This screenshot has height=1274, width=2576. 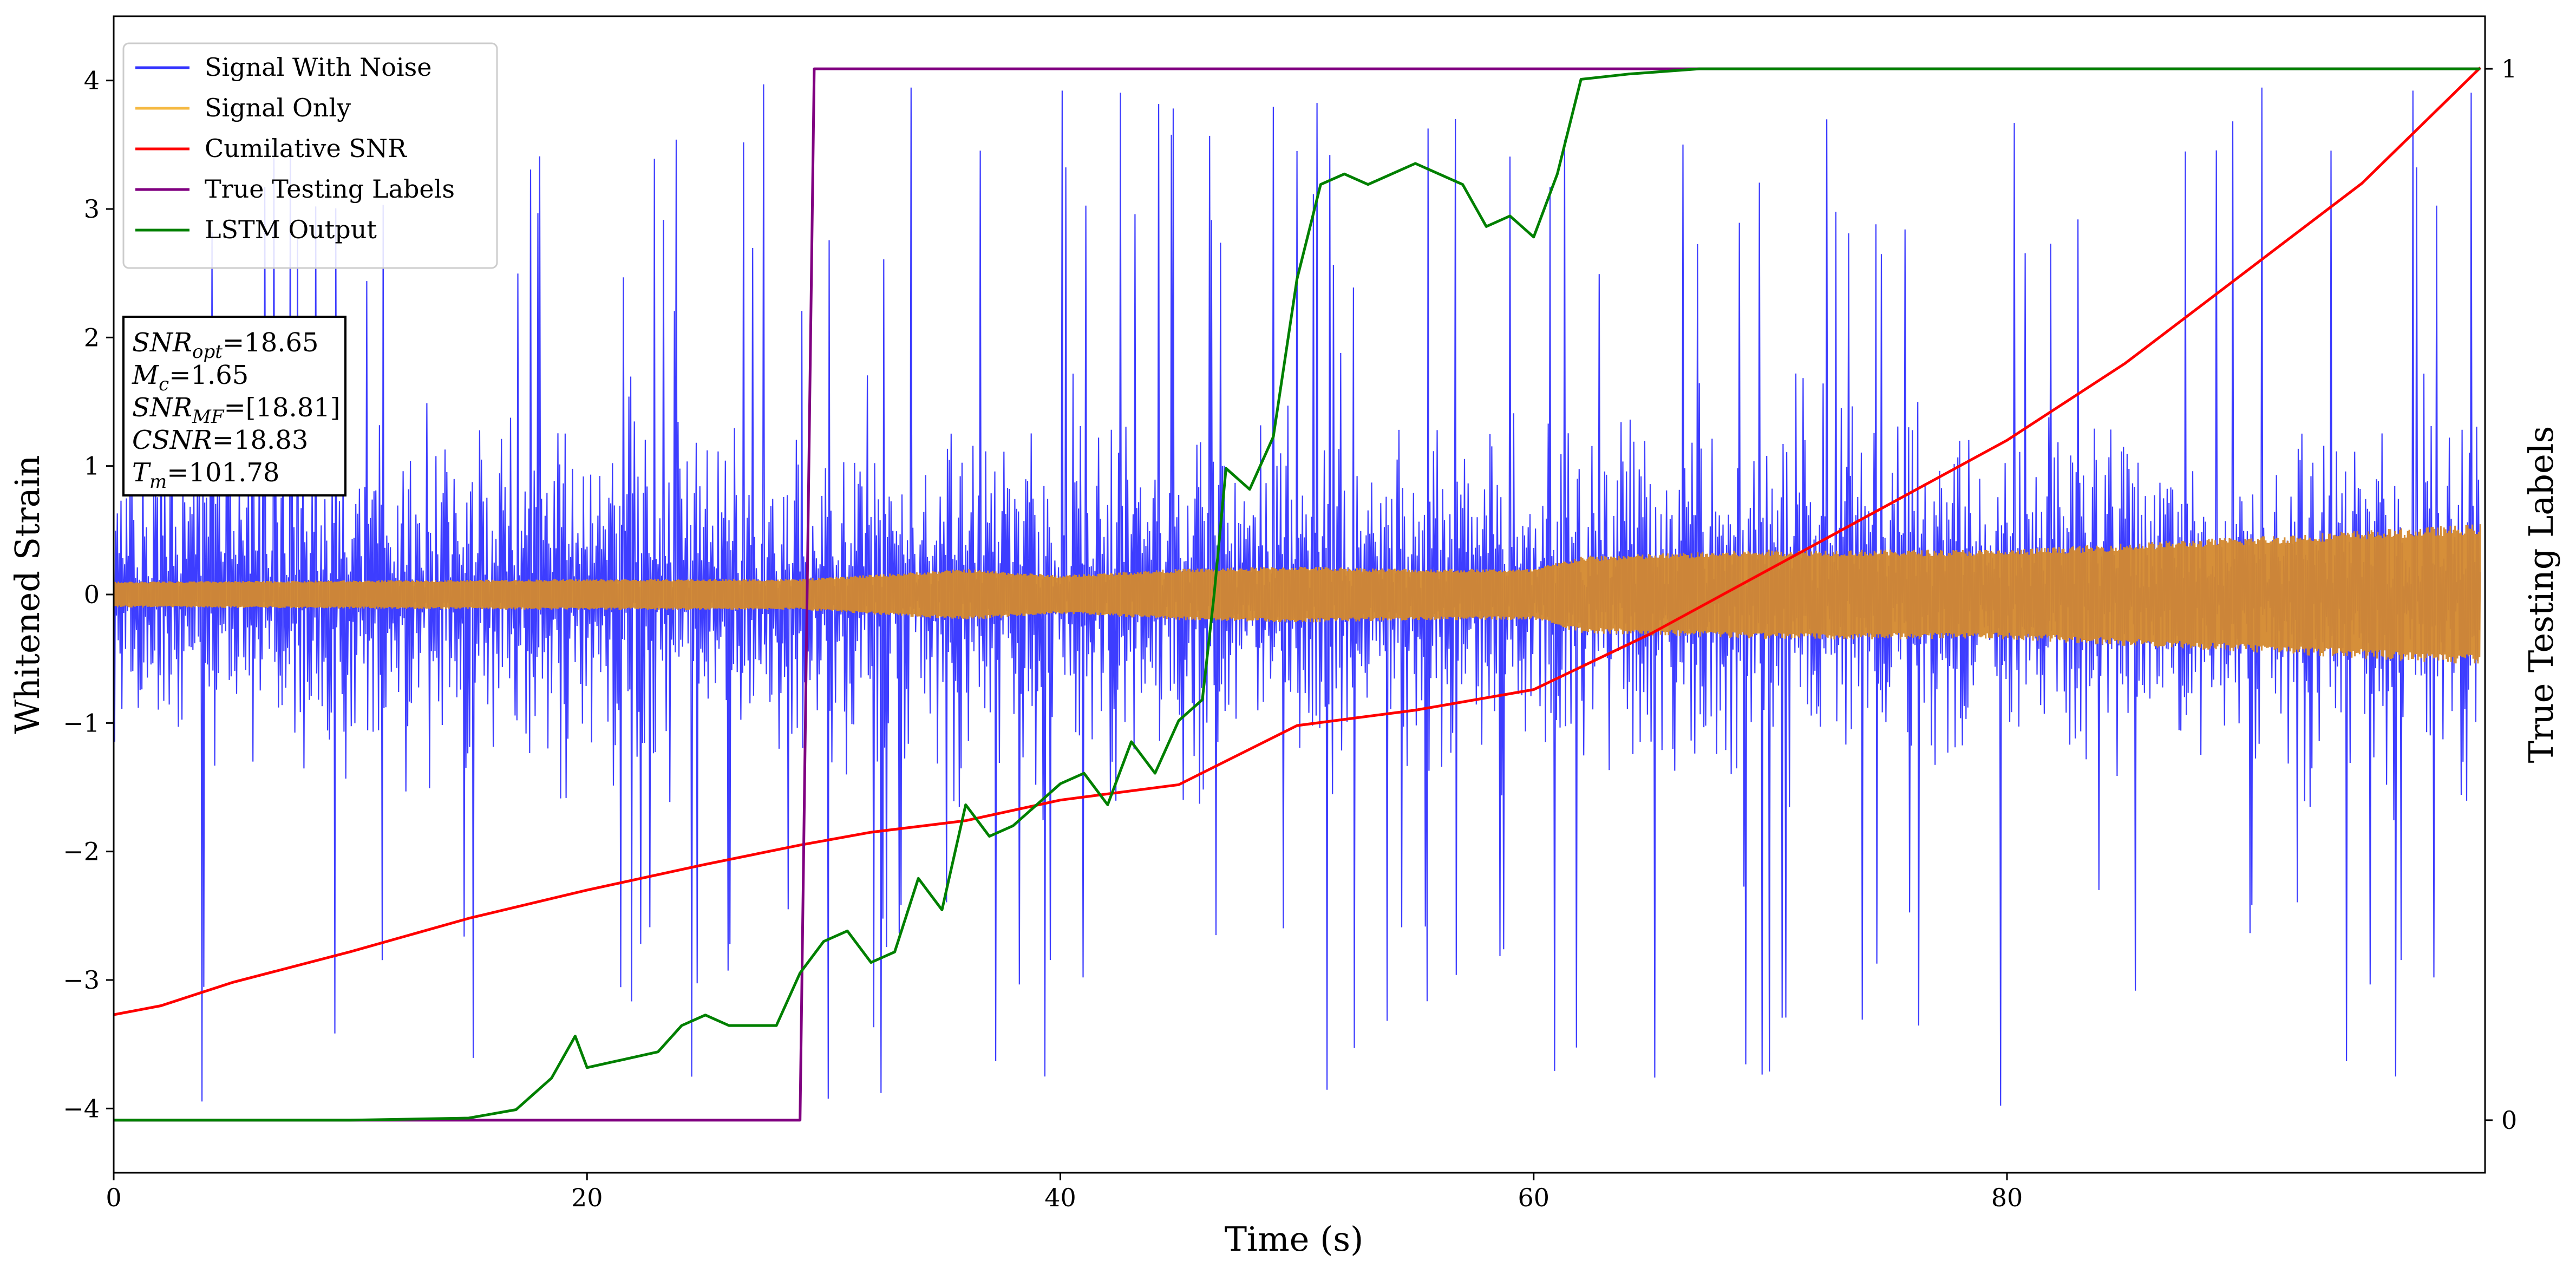 I want to click on info-line: SNRMF=[18.81], so click(x=236, y=410).